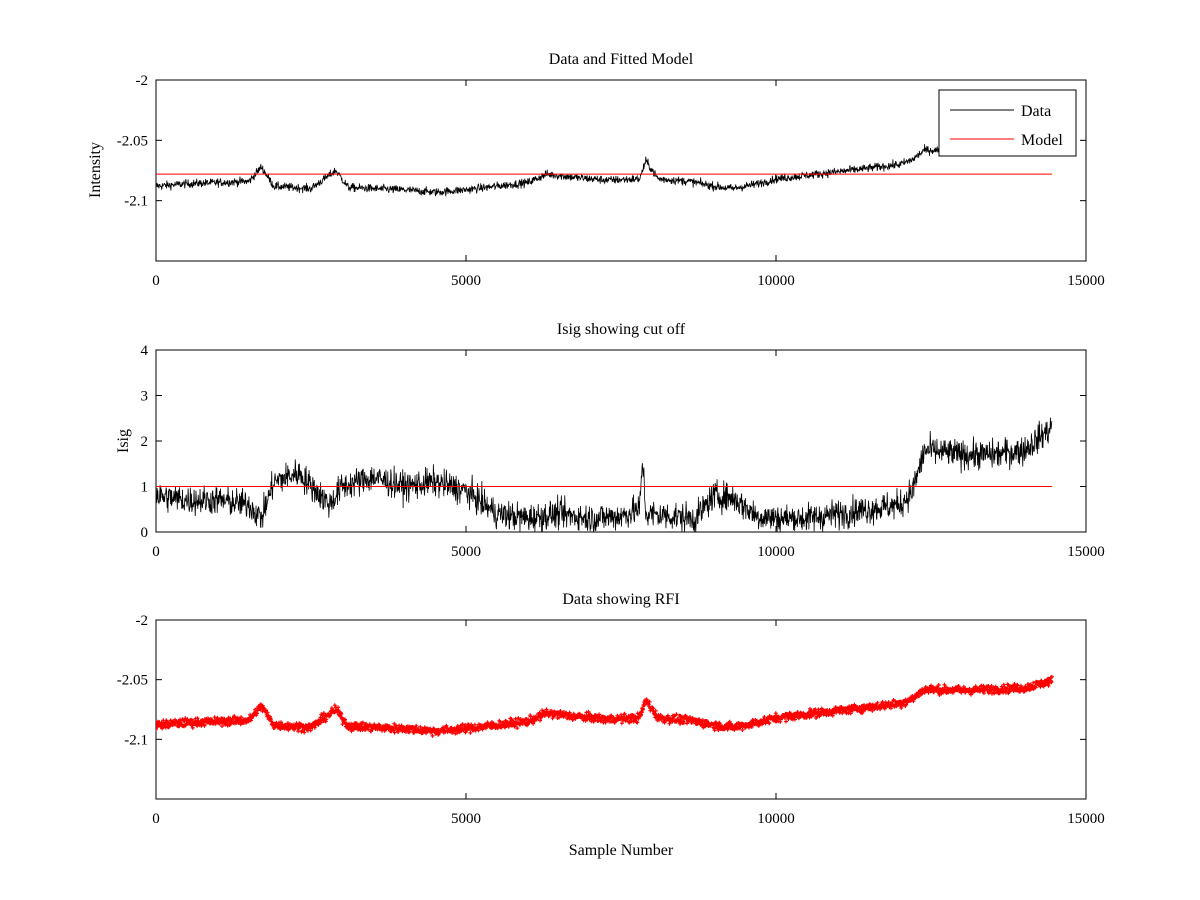 This screenshot has height=900, width=1200. I want to click on legend-box, so click(1007, 123).